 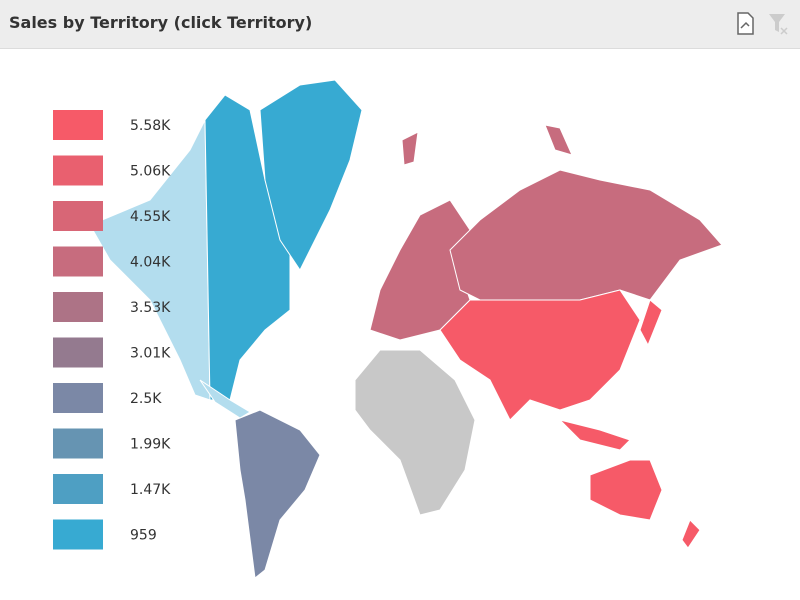 What do you see at coordinates (778, 24) in the screenshot?
I see `clear-filter-button` at bounding box center [778, 24].